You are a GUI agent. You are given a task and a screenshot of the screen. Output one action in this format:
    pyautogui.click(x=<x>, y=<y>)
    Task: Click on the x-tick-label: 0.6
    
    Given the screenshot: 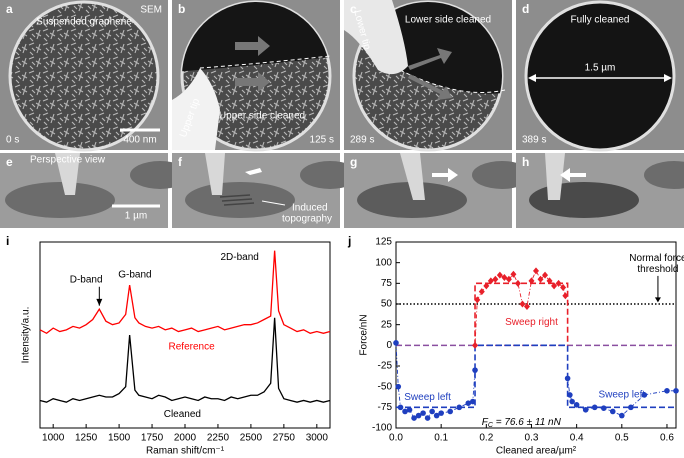 What is the action you would take?
    pyautogui.click(x=667, y=438)
    